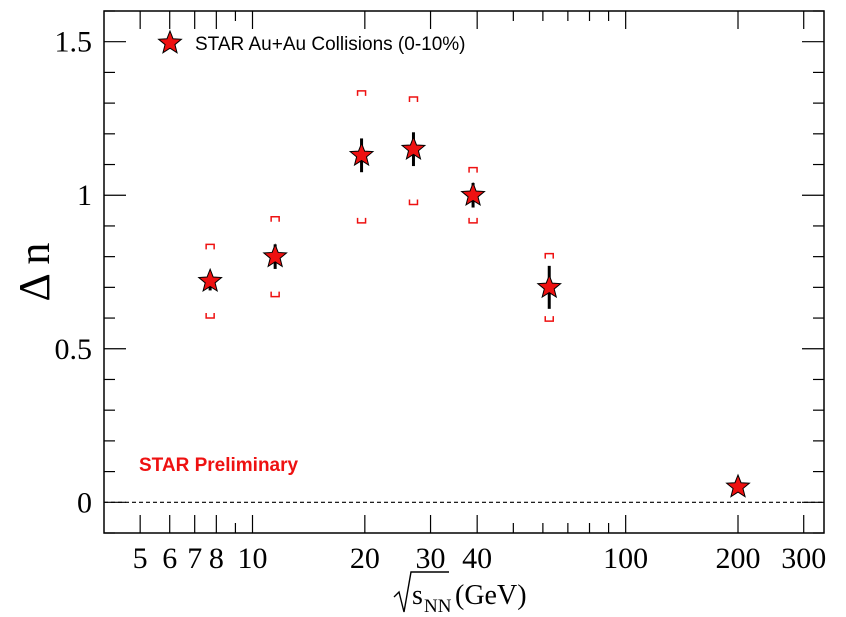  Describe the element at coordinates (140, 558) in the screenshot. I see `x-tick-label: 5` at that location.